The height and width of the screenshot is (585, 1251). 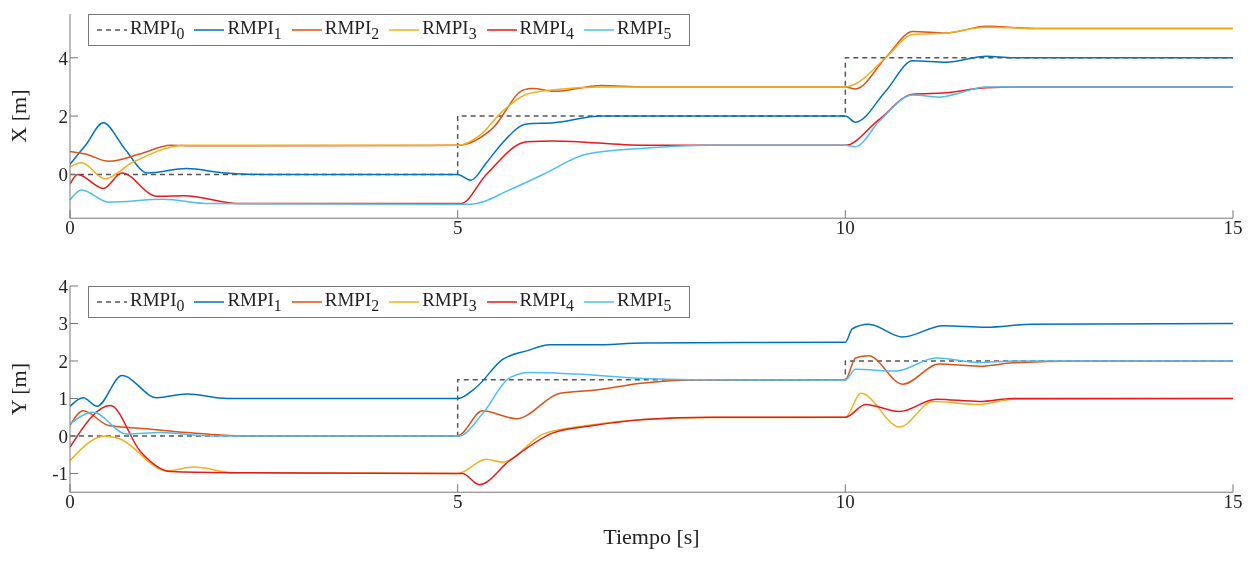 I want to click on y-tick-label: -1, so click(x=60, y=474).